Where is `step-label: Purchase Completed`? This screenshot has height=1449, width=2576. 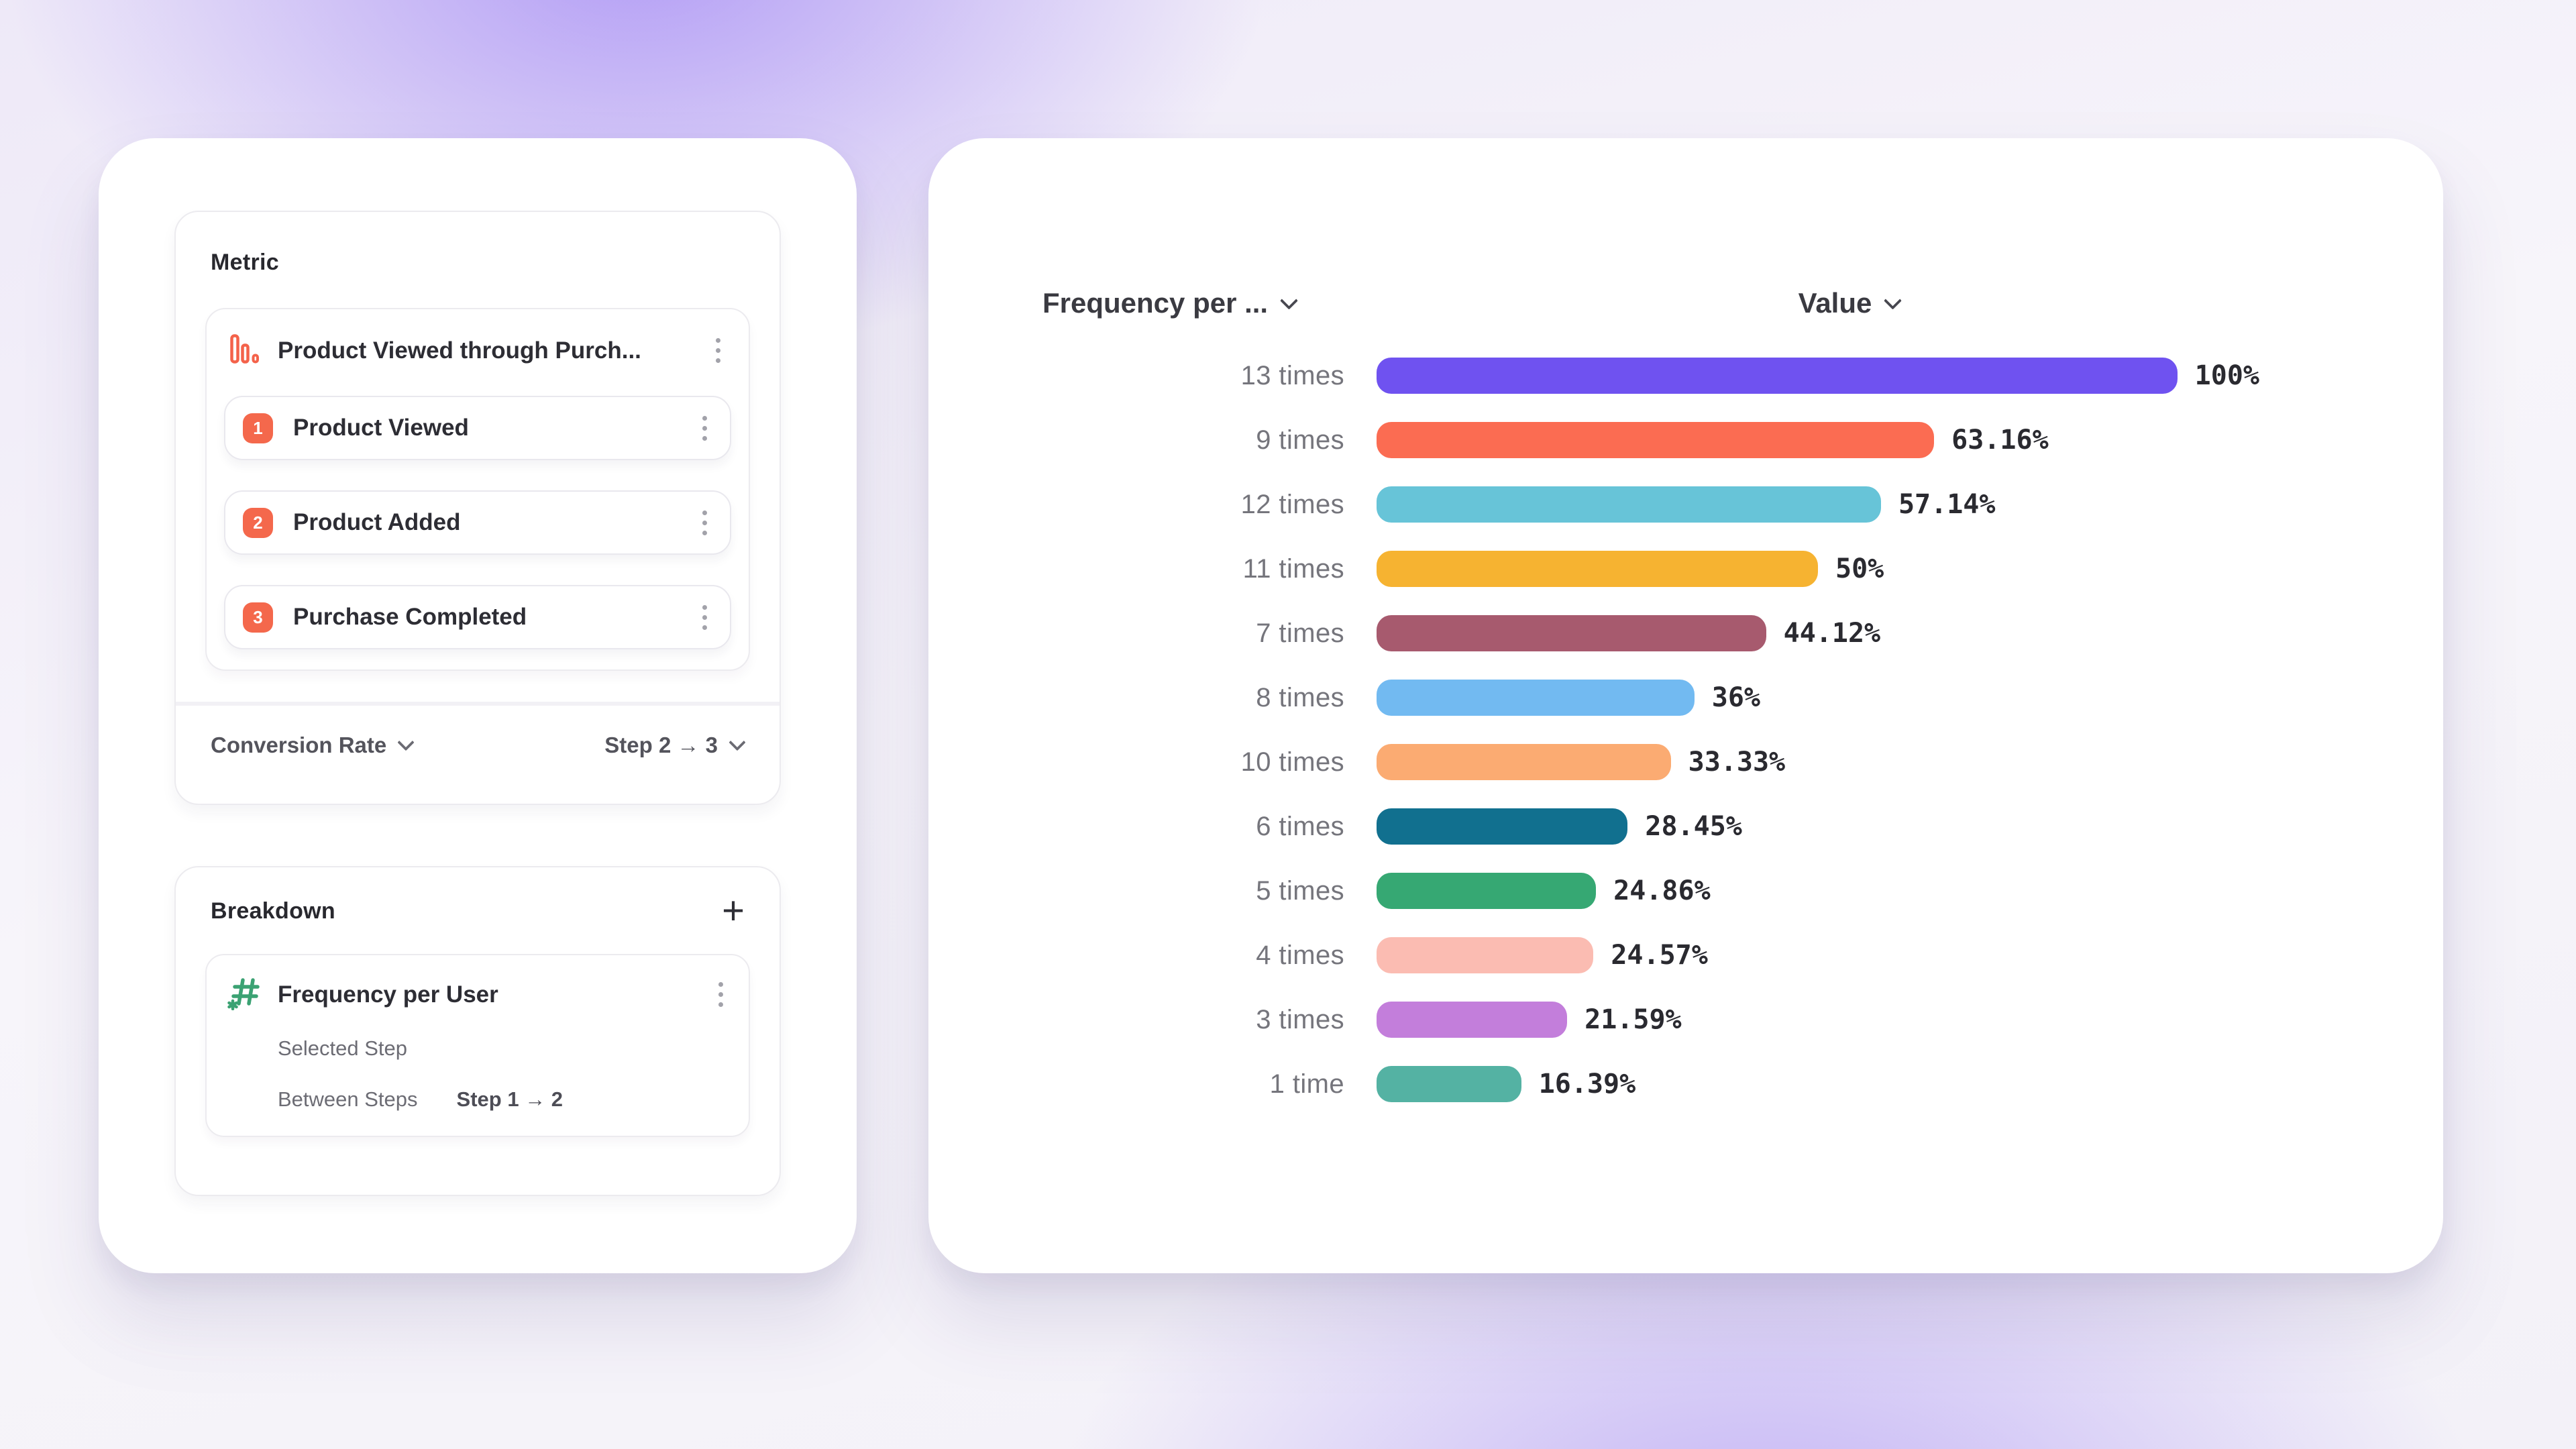
step-label: Purchase Completed is located at coordinates (410, 617).